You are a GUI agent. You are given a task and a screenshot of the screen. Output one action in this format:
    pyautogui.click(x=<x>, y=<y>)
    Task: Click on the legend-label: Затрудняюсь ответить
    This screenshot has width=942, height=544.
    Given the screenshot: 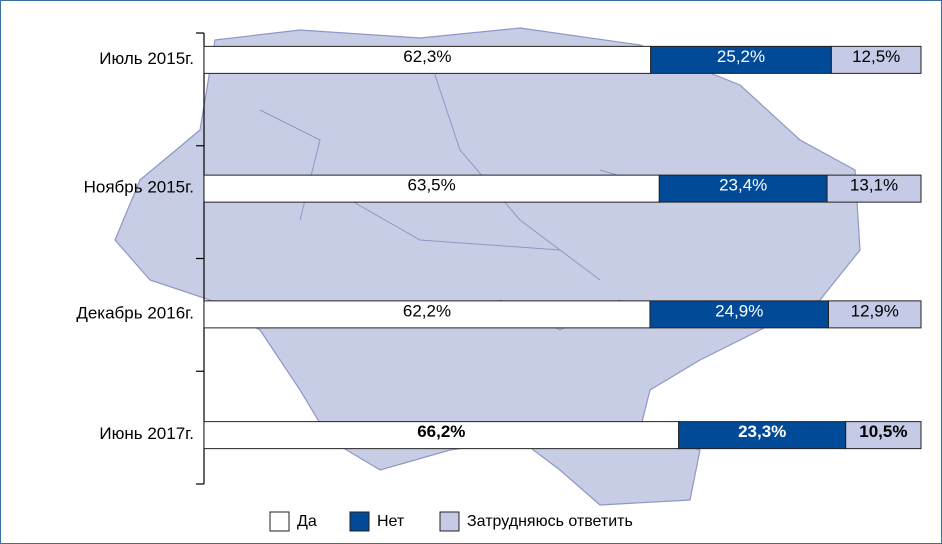 What is the action you would take?
    pyautogui.click(x=550, y=521)
    